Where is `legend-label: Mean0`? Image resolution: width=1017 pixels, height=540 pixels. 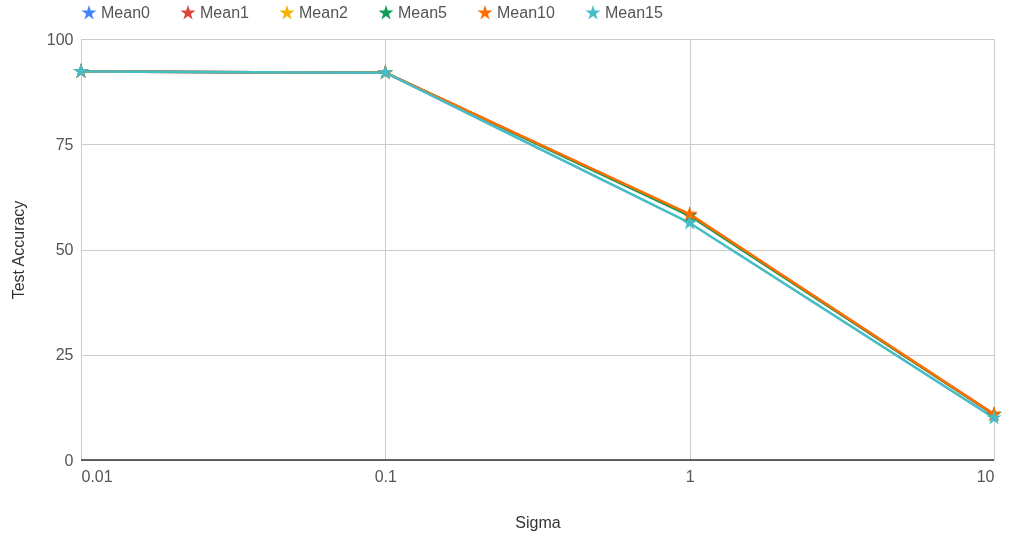
legend-label: Mean0 is located at coordinates (126, 12).